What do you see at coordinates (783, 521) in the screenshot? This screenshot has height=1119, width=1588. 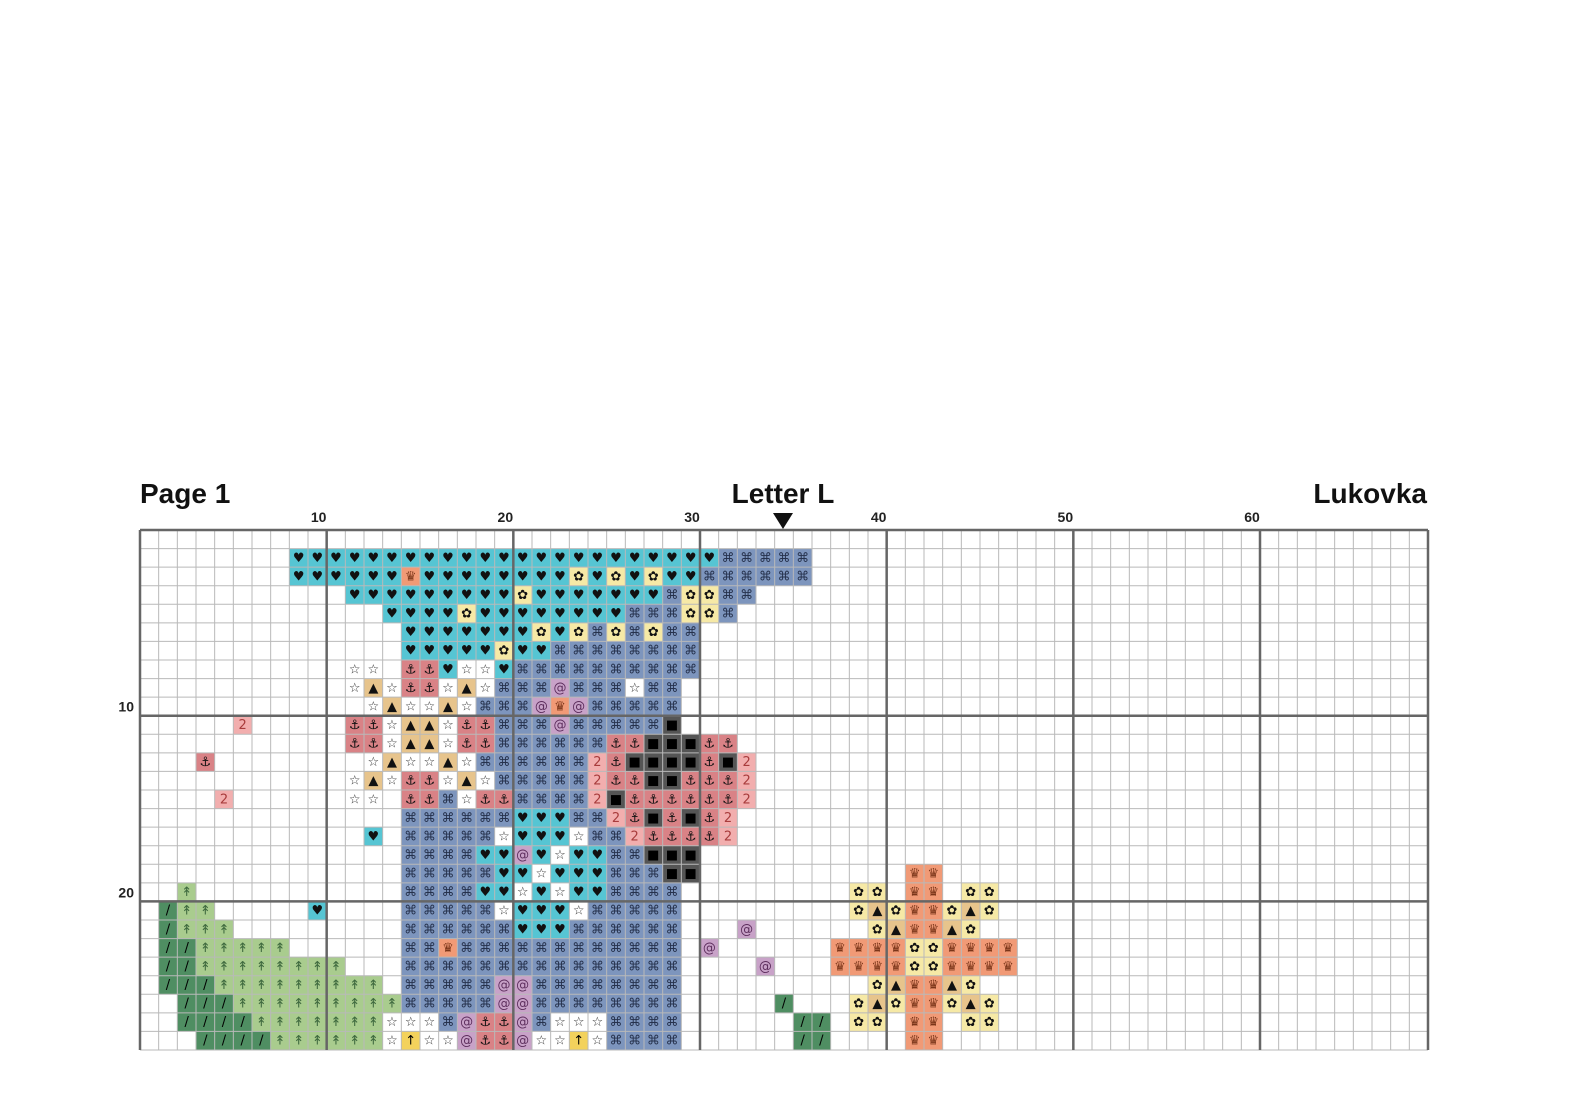 I see `center-arrow` at bounding box center [783, 521].